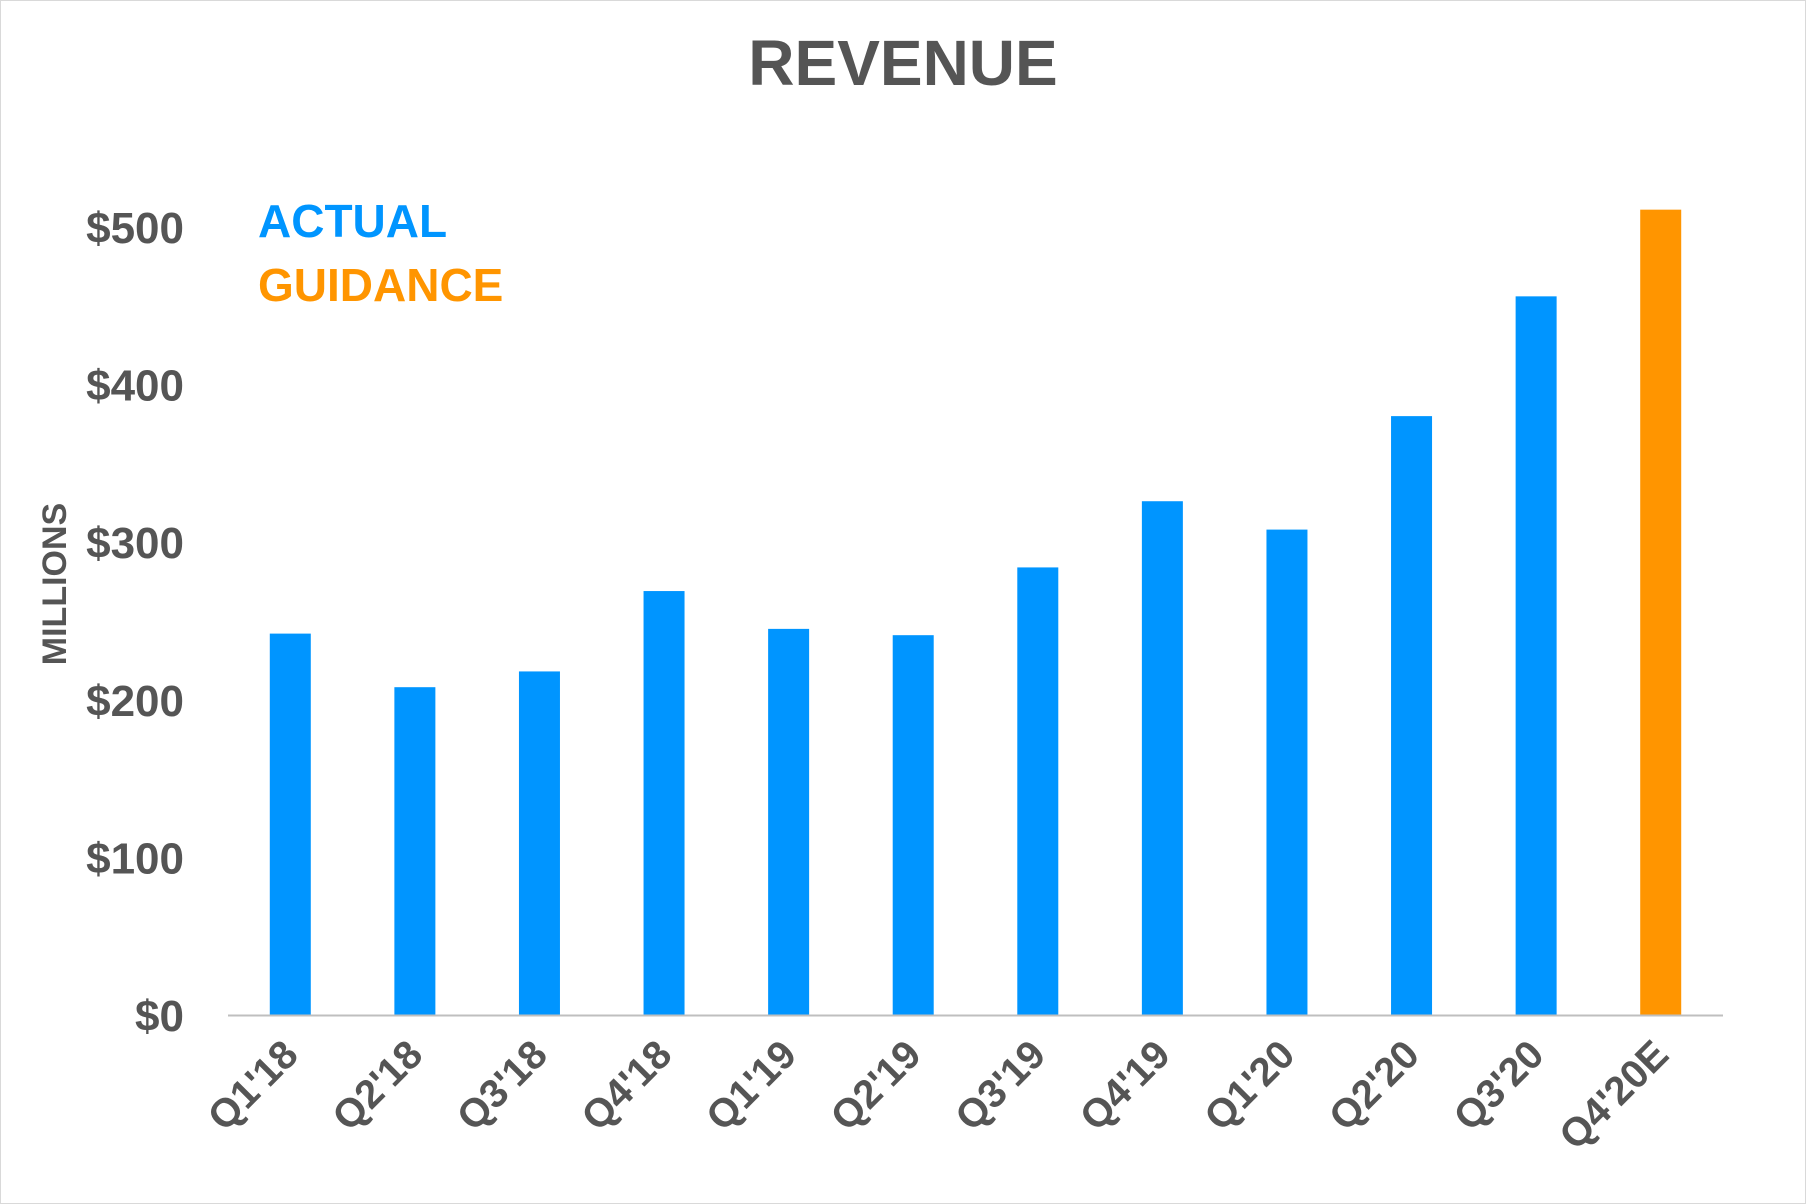  I want to click on y-tick-label: $500, so click(135, 228).